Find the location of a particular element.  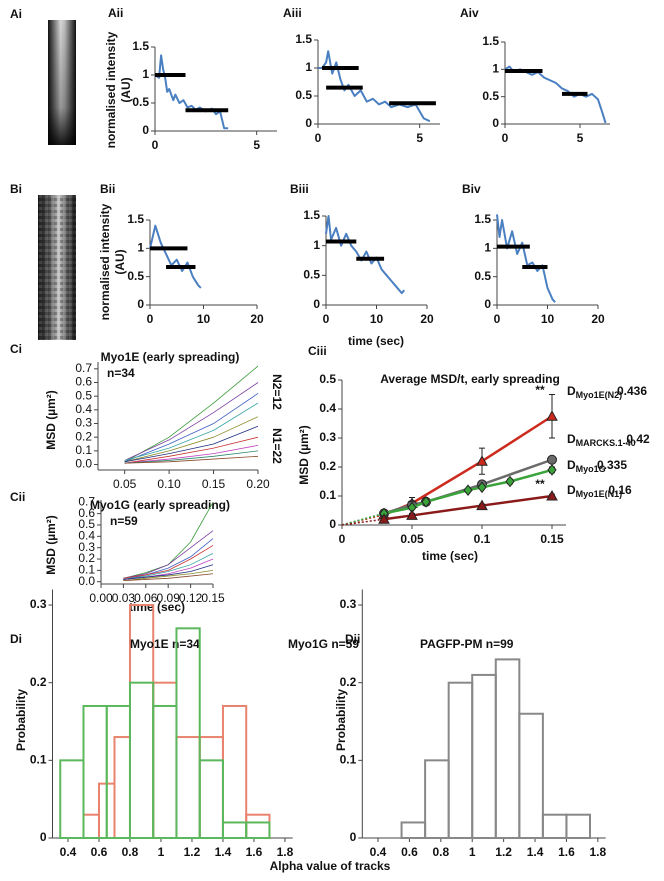

panel-label: Biv is located at coordinates (471, 189).